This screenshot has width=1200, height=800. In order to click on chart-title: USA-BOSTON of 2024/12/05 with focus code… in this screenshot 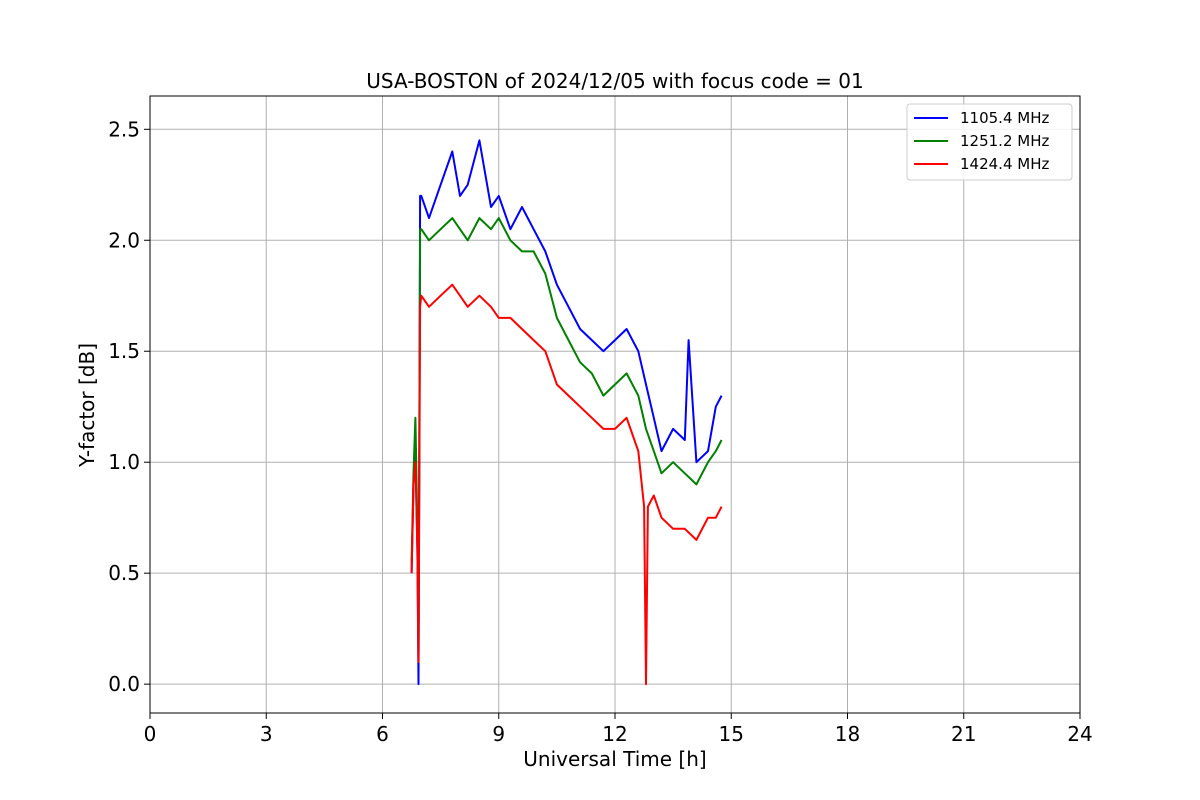, I will do `click(614, 81)`.